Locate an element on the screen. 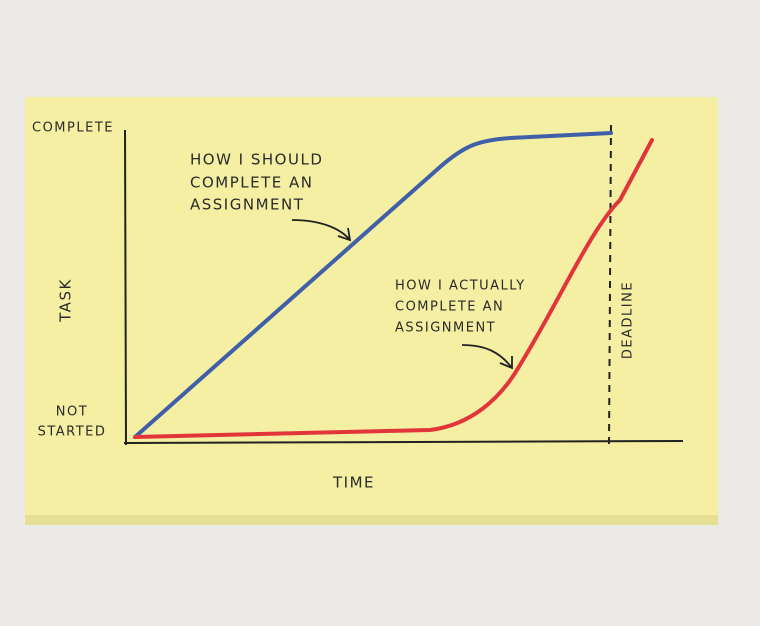 This screenshot has width=760, height=626. note-edge is located at coordinates (371, 520).